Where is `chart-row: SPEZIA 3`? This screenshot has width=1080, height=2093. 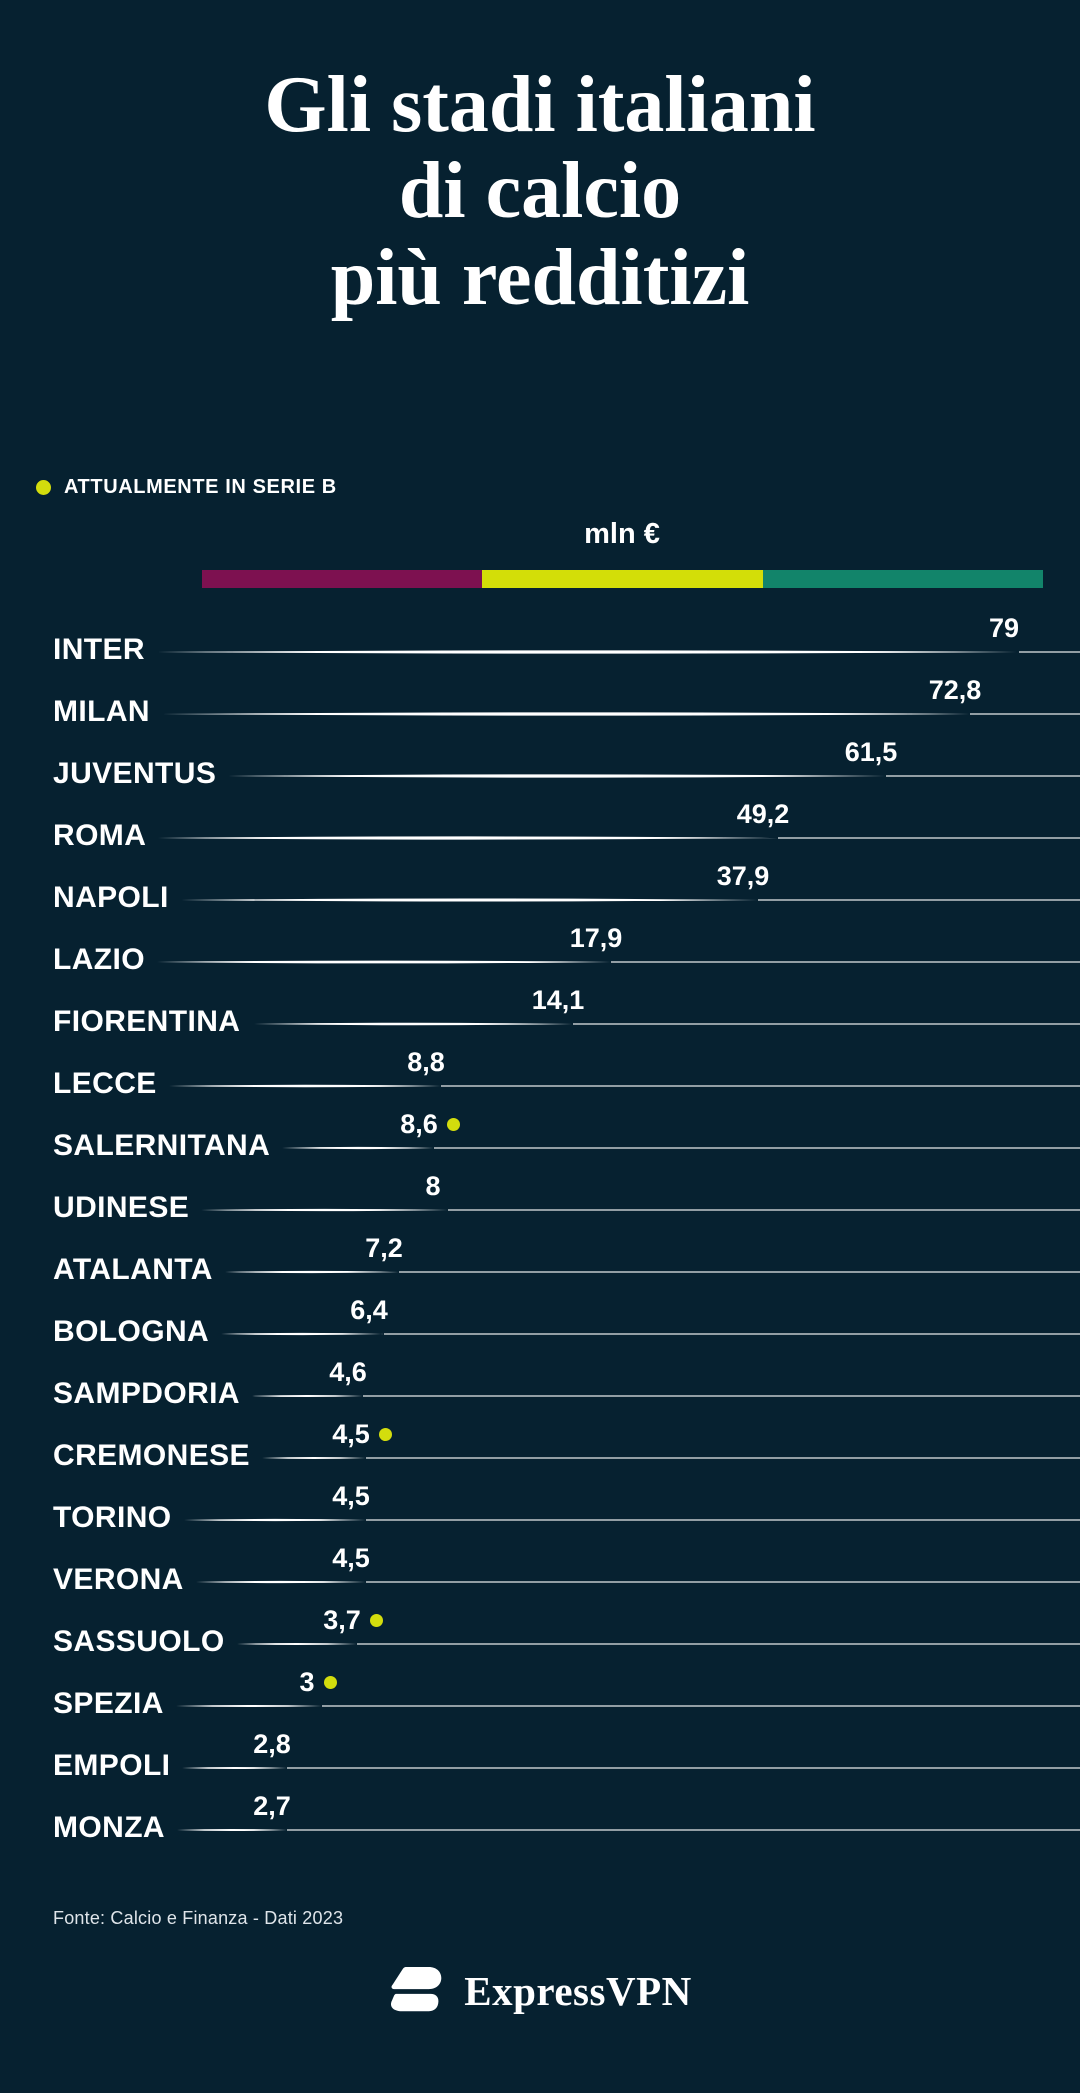 chart-row: SPEZIA 3 is located at coordinates (540, 1697).